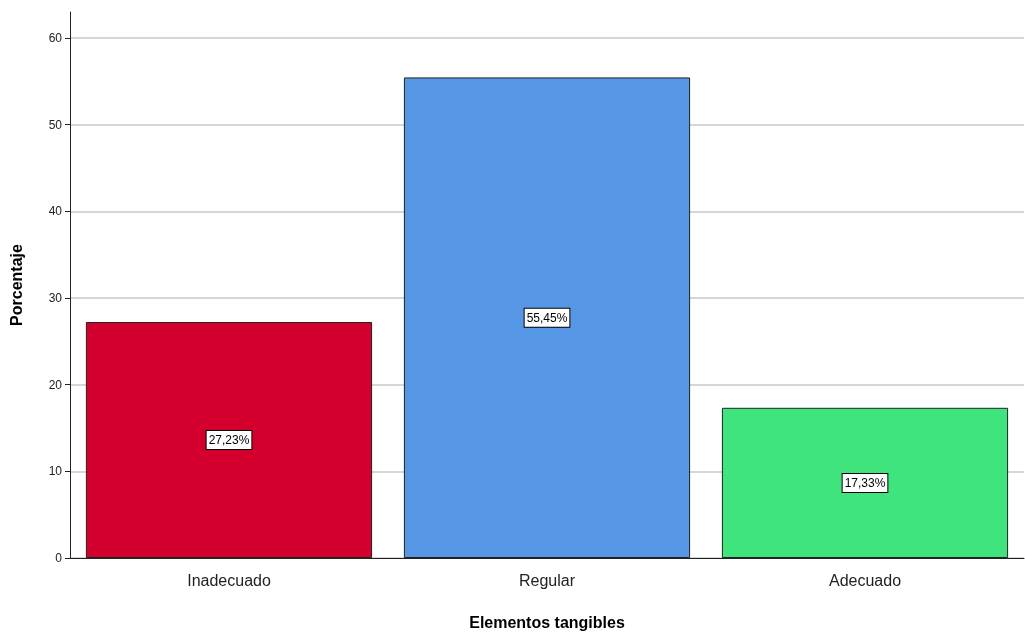 This screenshot has height=636, width=1025. What do you see at coordinates (55, 298) in the screenshot?
I see `y-tick-label: 30` at bounding box center [55, 298].